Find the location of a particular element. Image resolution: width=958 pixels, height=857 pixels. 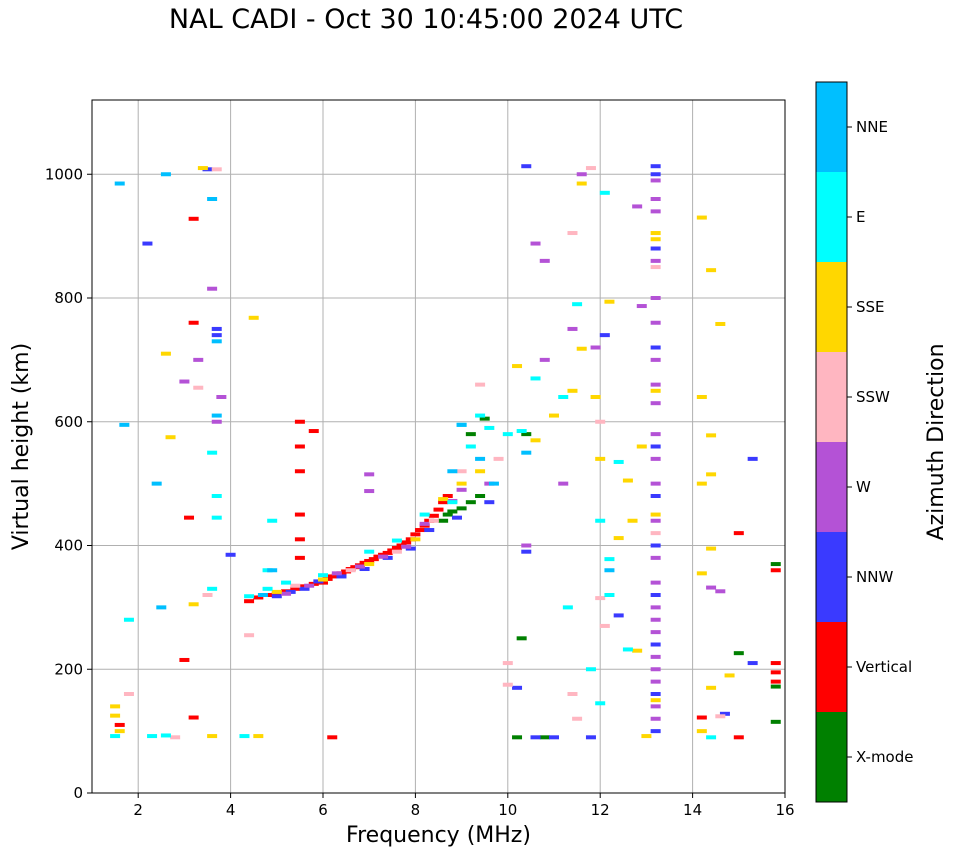

colorbar-segment-vertical is located at coordinates (831, 667).